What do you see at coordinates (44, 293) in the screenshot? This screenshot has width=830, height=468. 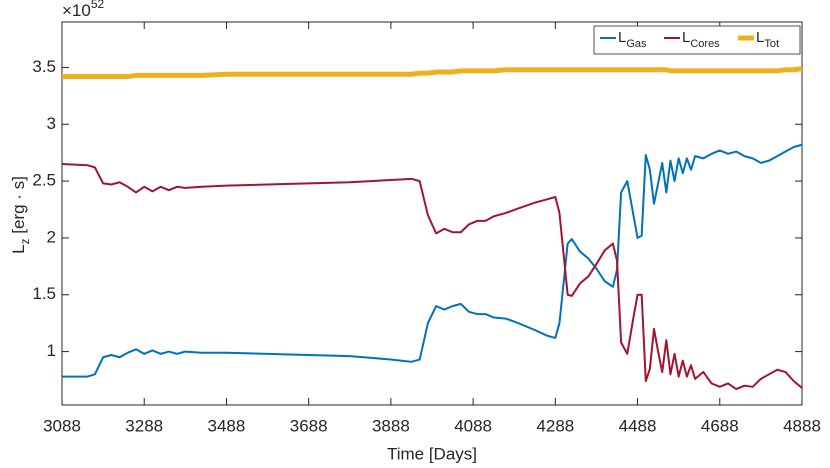 I see `y-tick-label: 1.5` at bounding box center [44, 293].